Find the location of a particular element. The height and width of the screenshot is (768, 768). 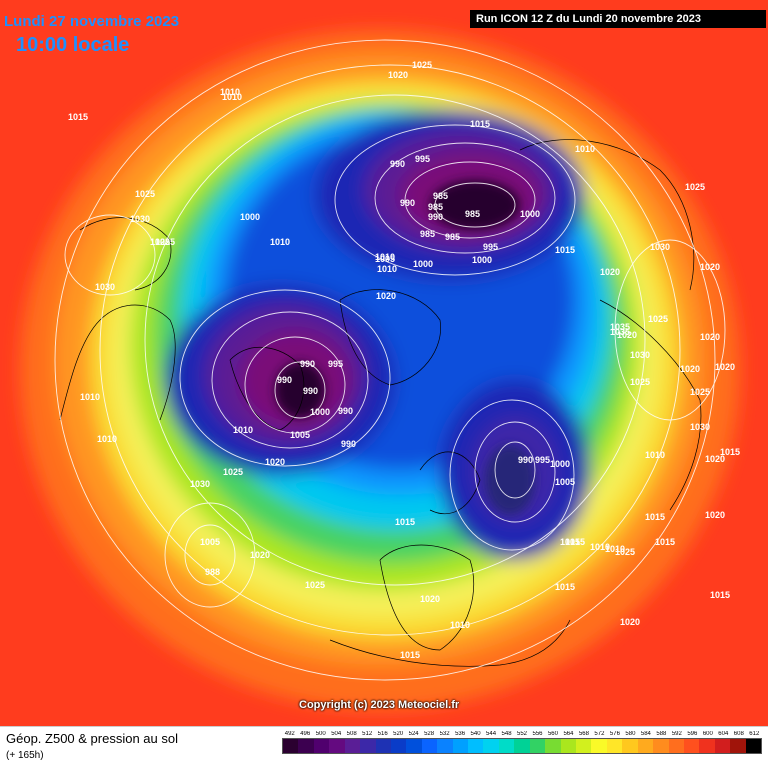

forecast-date: Lundi 27 novembre 2023 is located at coordinates (92, 21).